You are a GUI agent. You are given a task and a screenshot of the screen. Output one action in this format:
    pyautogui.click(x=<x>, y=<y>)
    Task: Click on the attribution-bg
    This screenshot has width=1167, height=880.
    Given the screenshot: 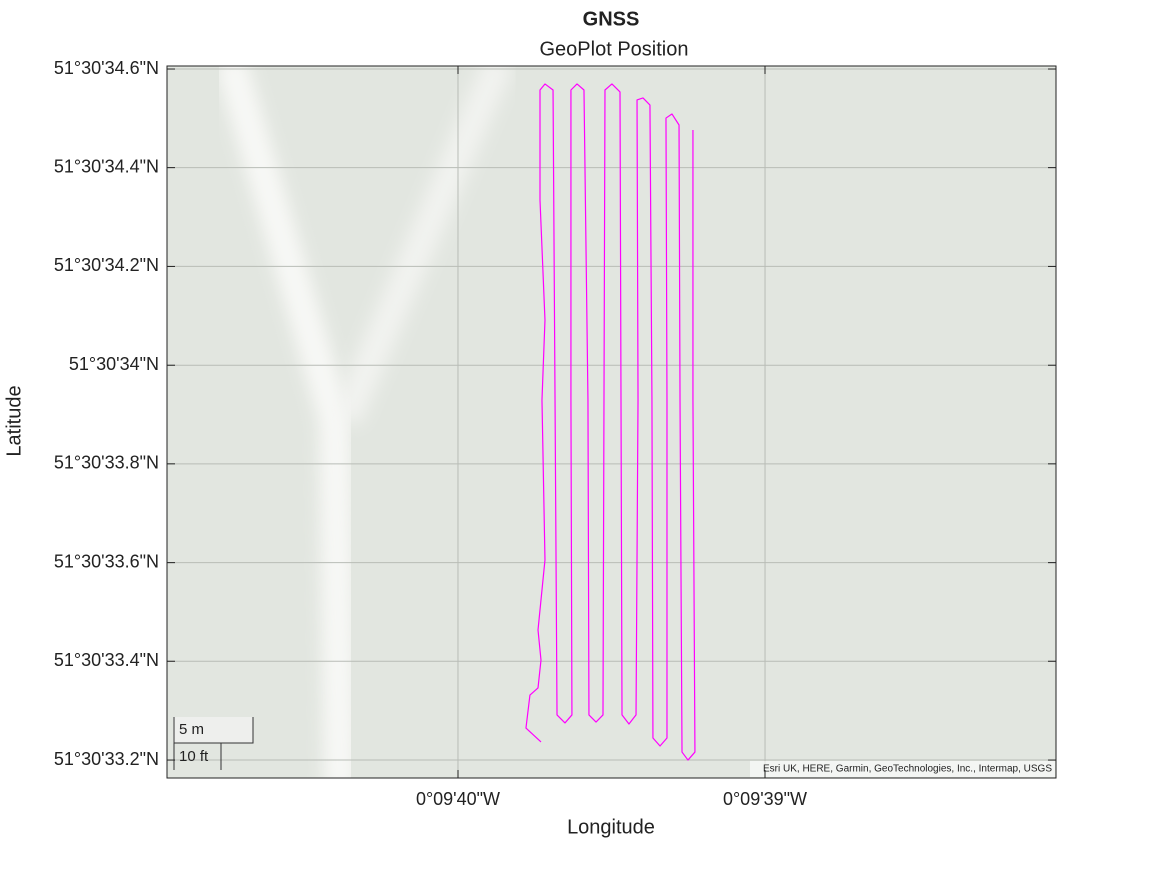 What is the action you would take?
    pyautogui.click(x=902, y=769)
    